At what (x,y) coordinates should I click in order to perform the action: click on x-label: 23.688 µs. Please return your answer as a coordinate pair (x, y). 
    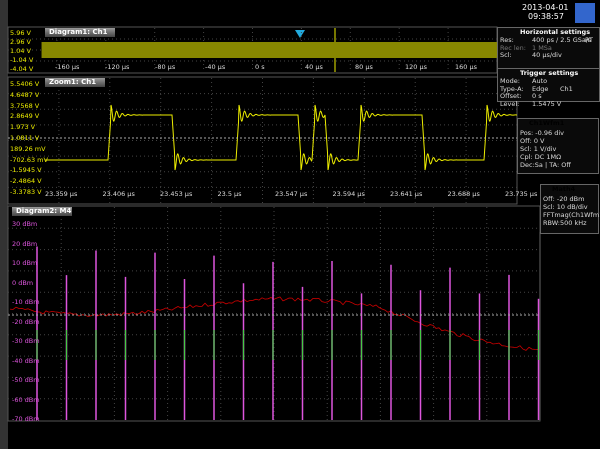
    Looking at the image, I should click on (463, 194).